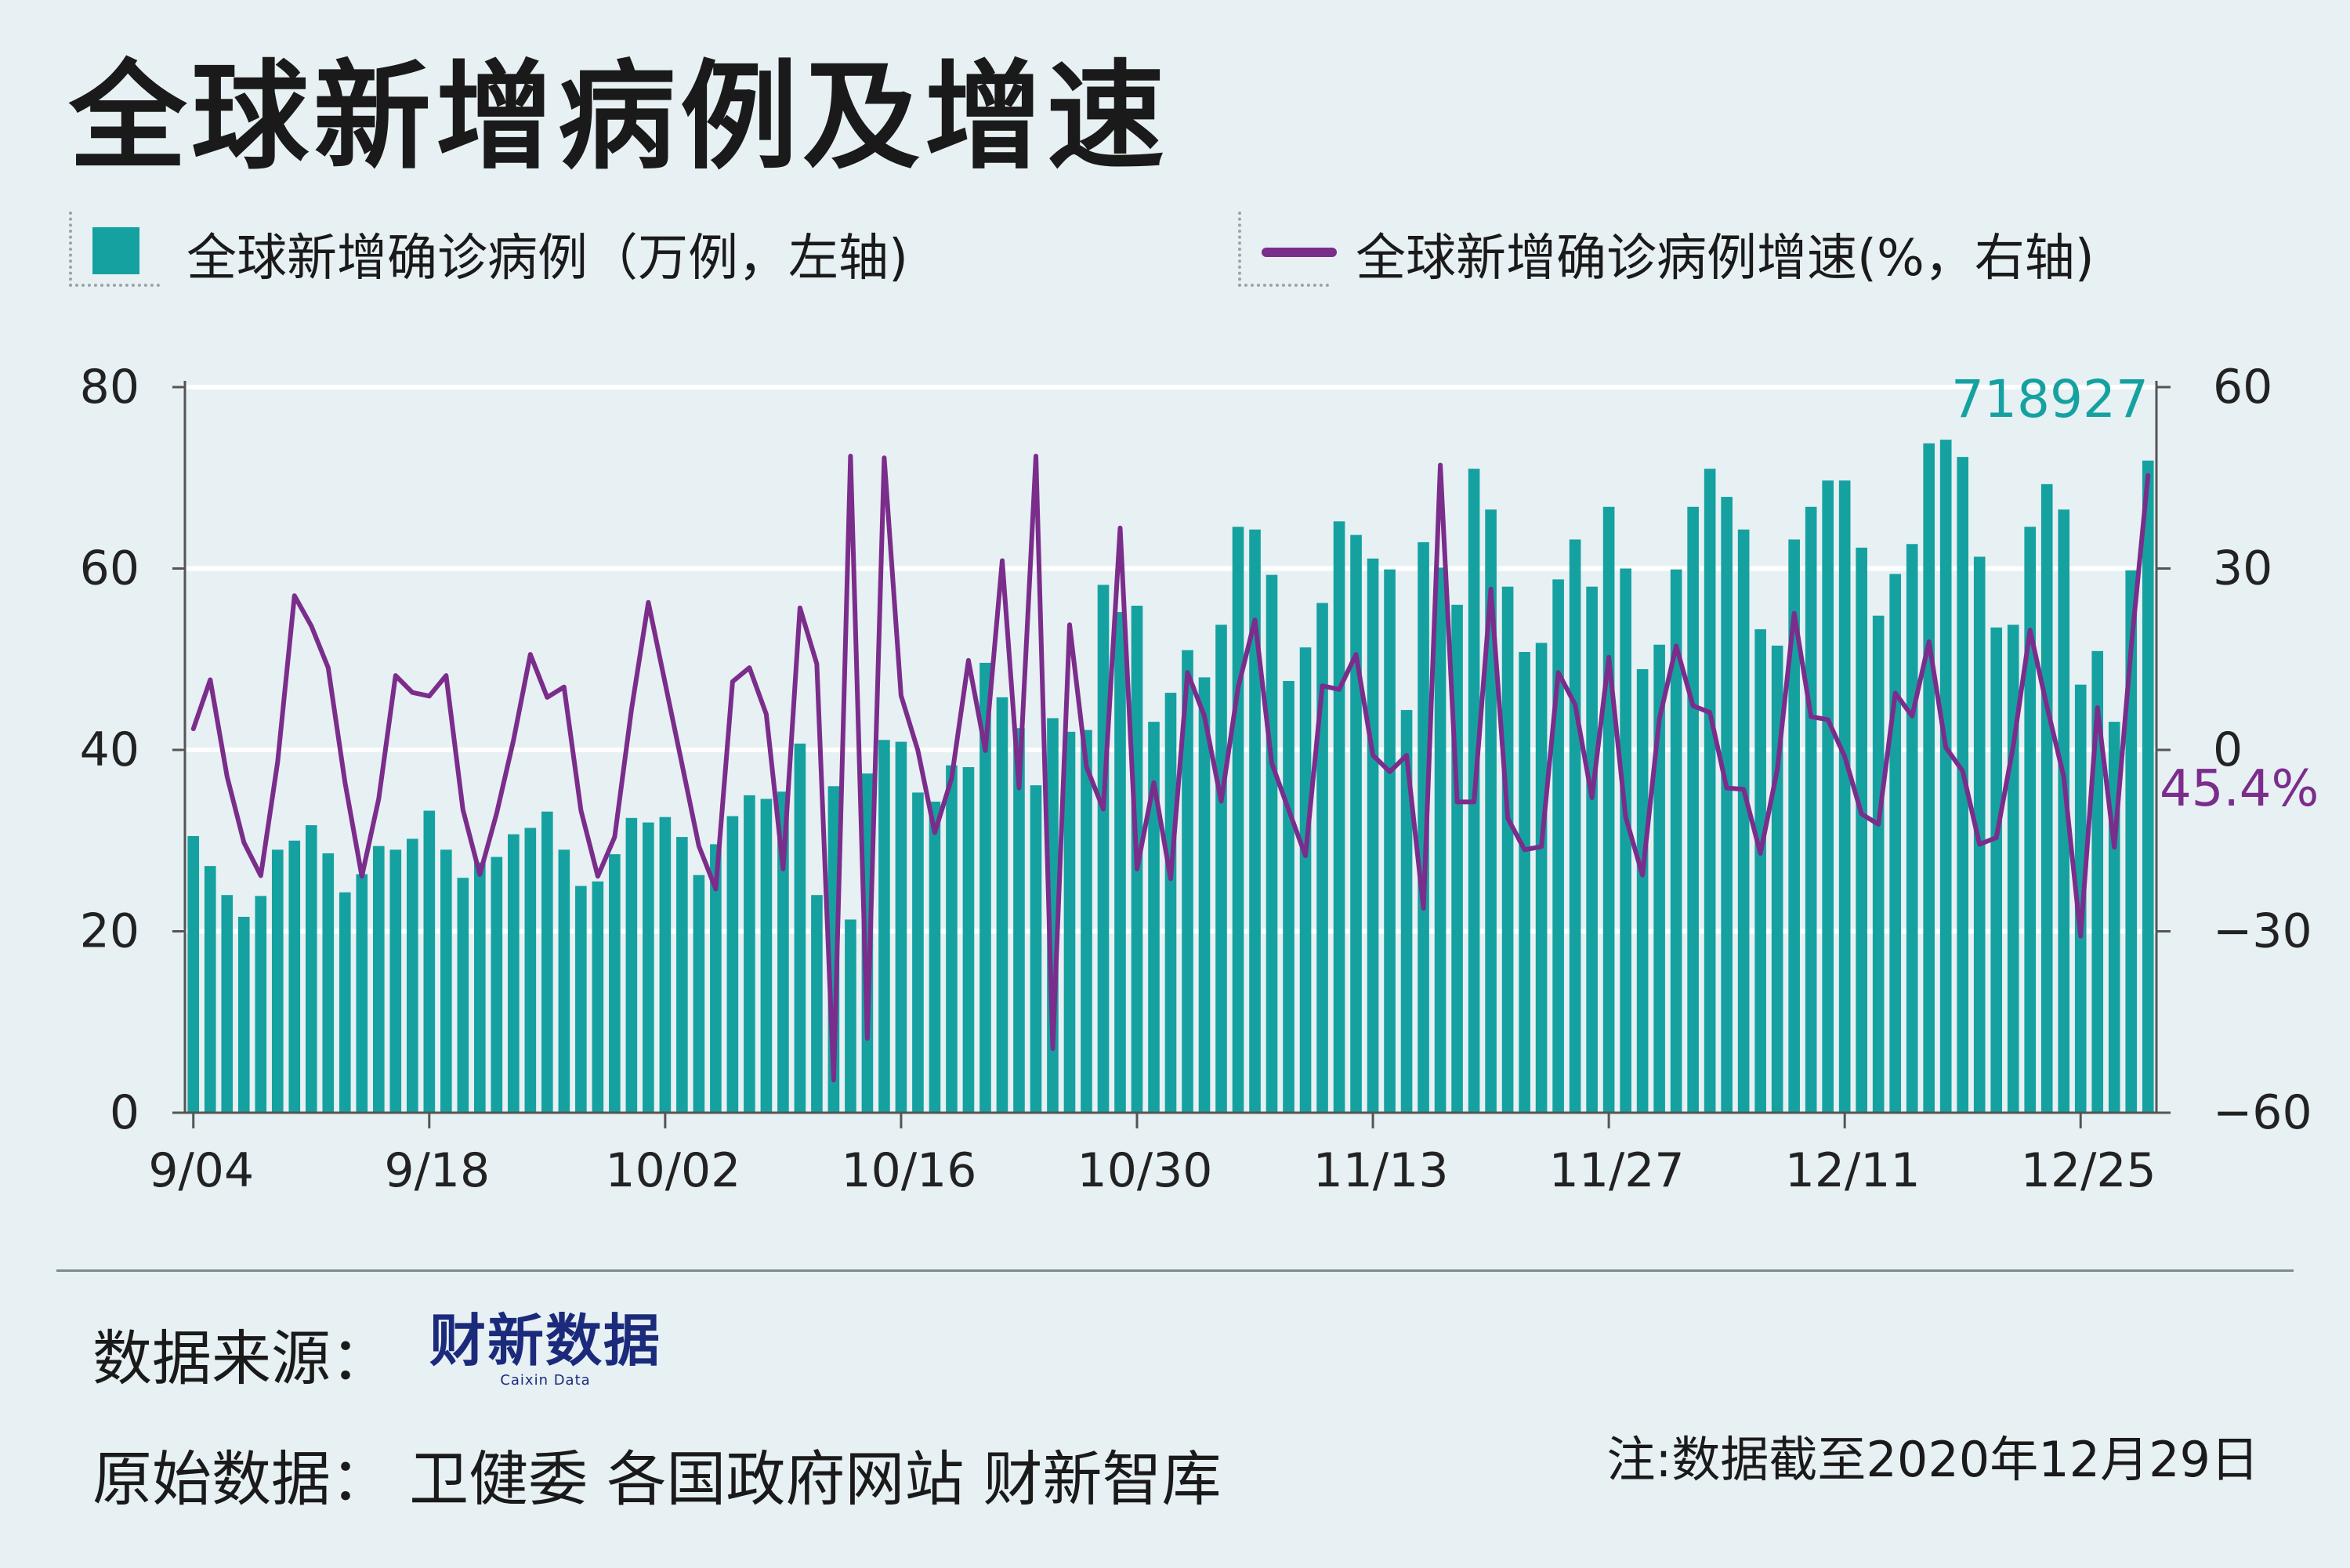 The width and height of the screenshot is (2350, 1568). Describe the element at coordinates (1508, 849) in the screenshot. I see `bar-11/21` at that location.